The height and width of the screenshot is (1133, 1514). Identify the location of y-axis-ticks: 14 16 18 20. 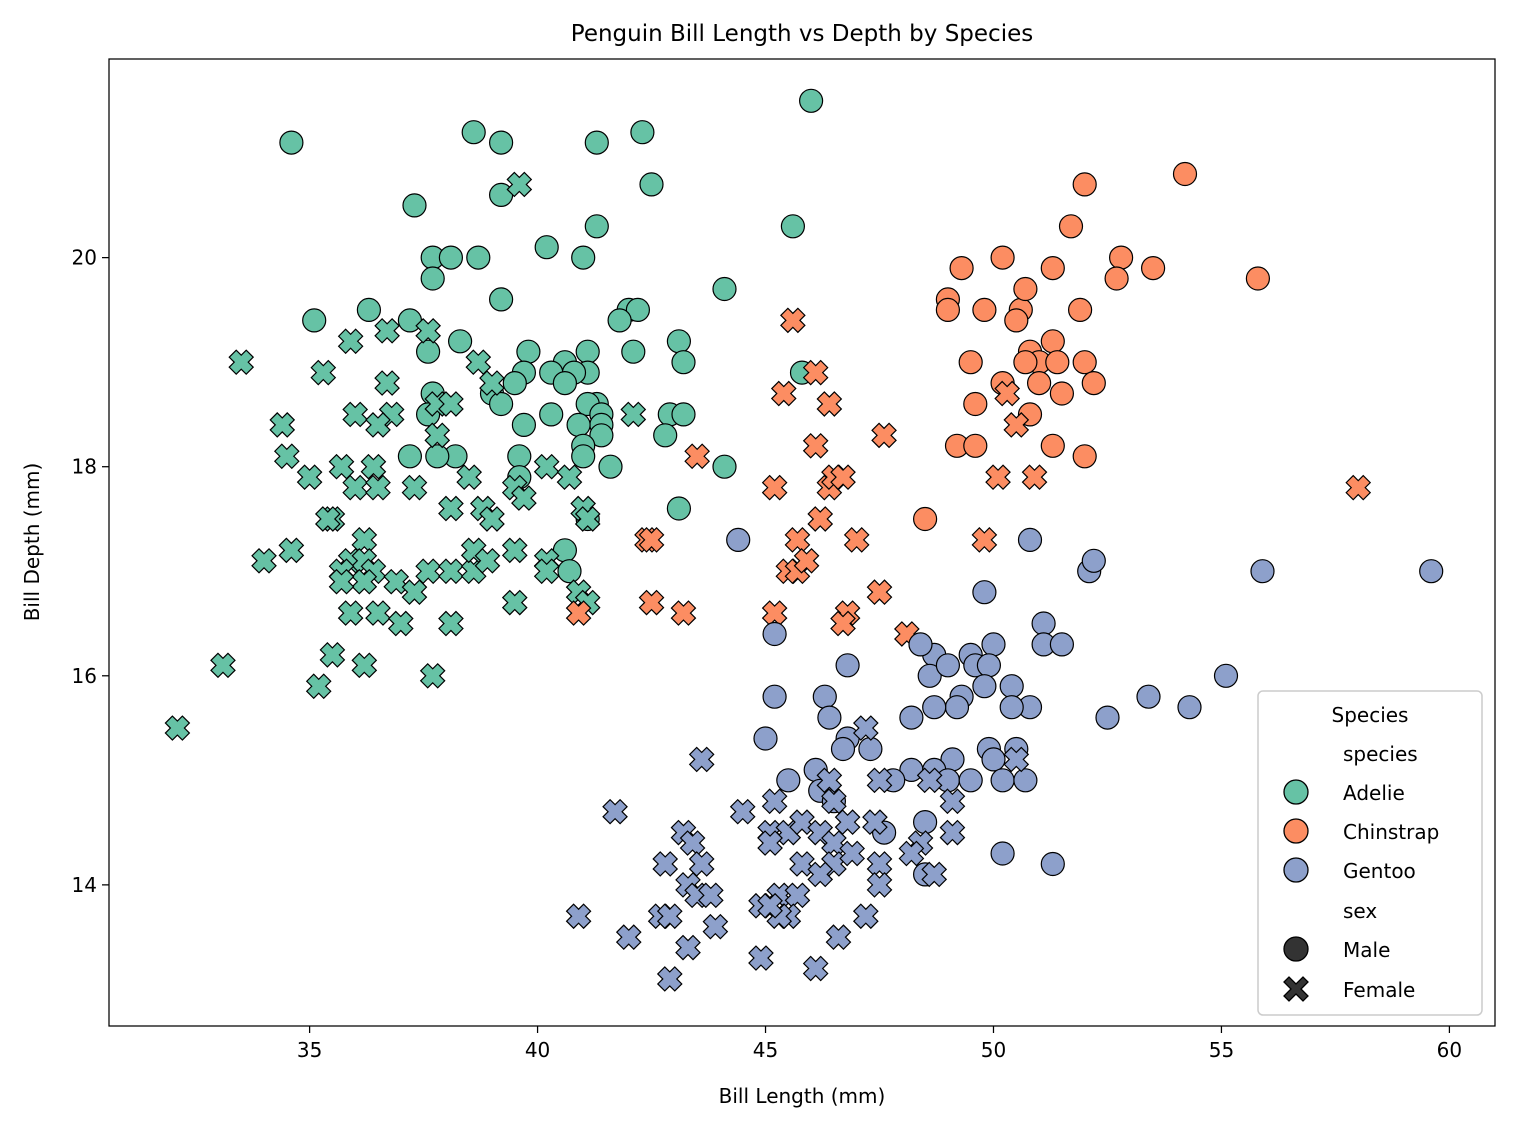
(90, 571).